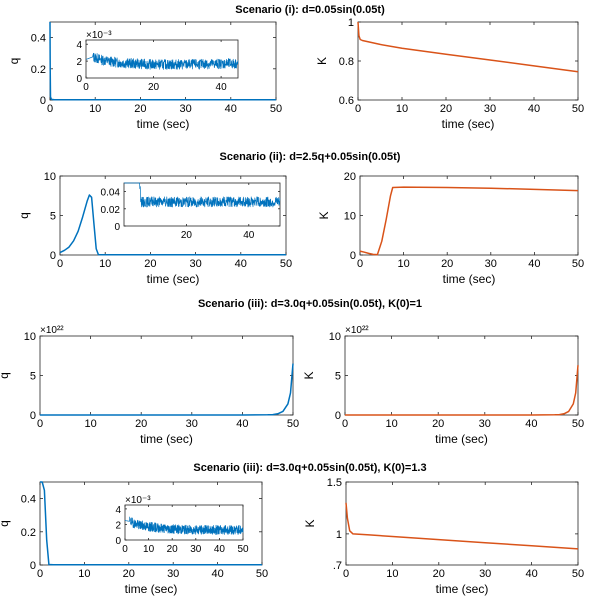  Describe the element at coordinates (324, 215) in the screenshot. I see `s2K-ylabel: K` at that location.